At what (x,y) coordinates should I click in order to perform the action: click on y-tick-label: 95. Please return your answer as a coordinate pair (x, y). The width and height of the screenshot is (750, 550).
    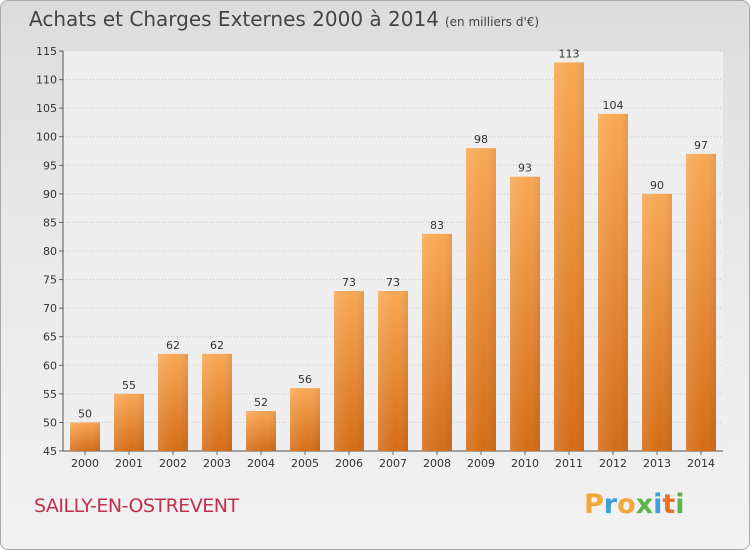
    Looking at the image, I should click on (50, 165).